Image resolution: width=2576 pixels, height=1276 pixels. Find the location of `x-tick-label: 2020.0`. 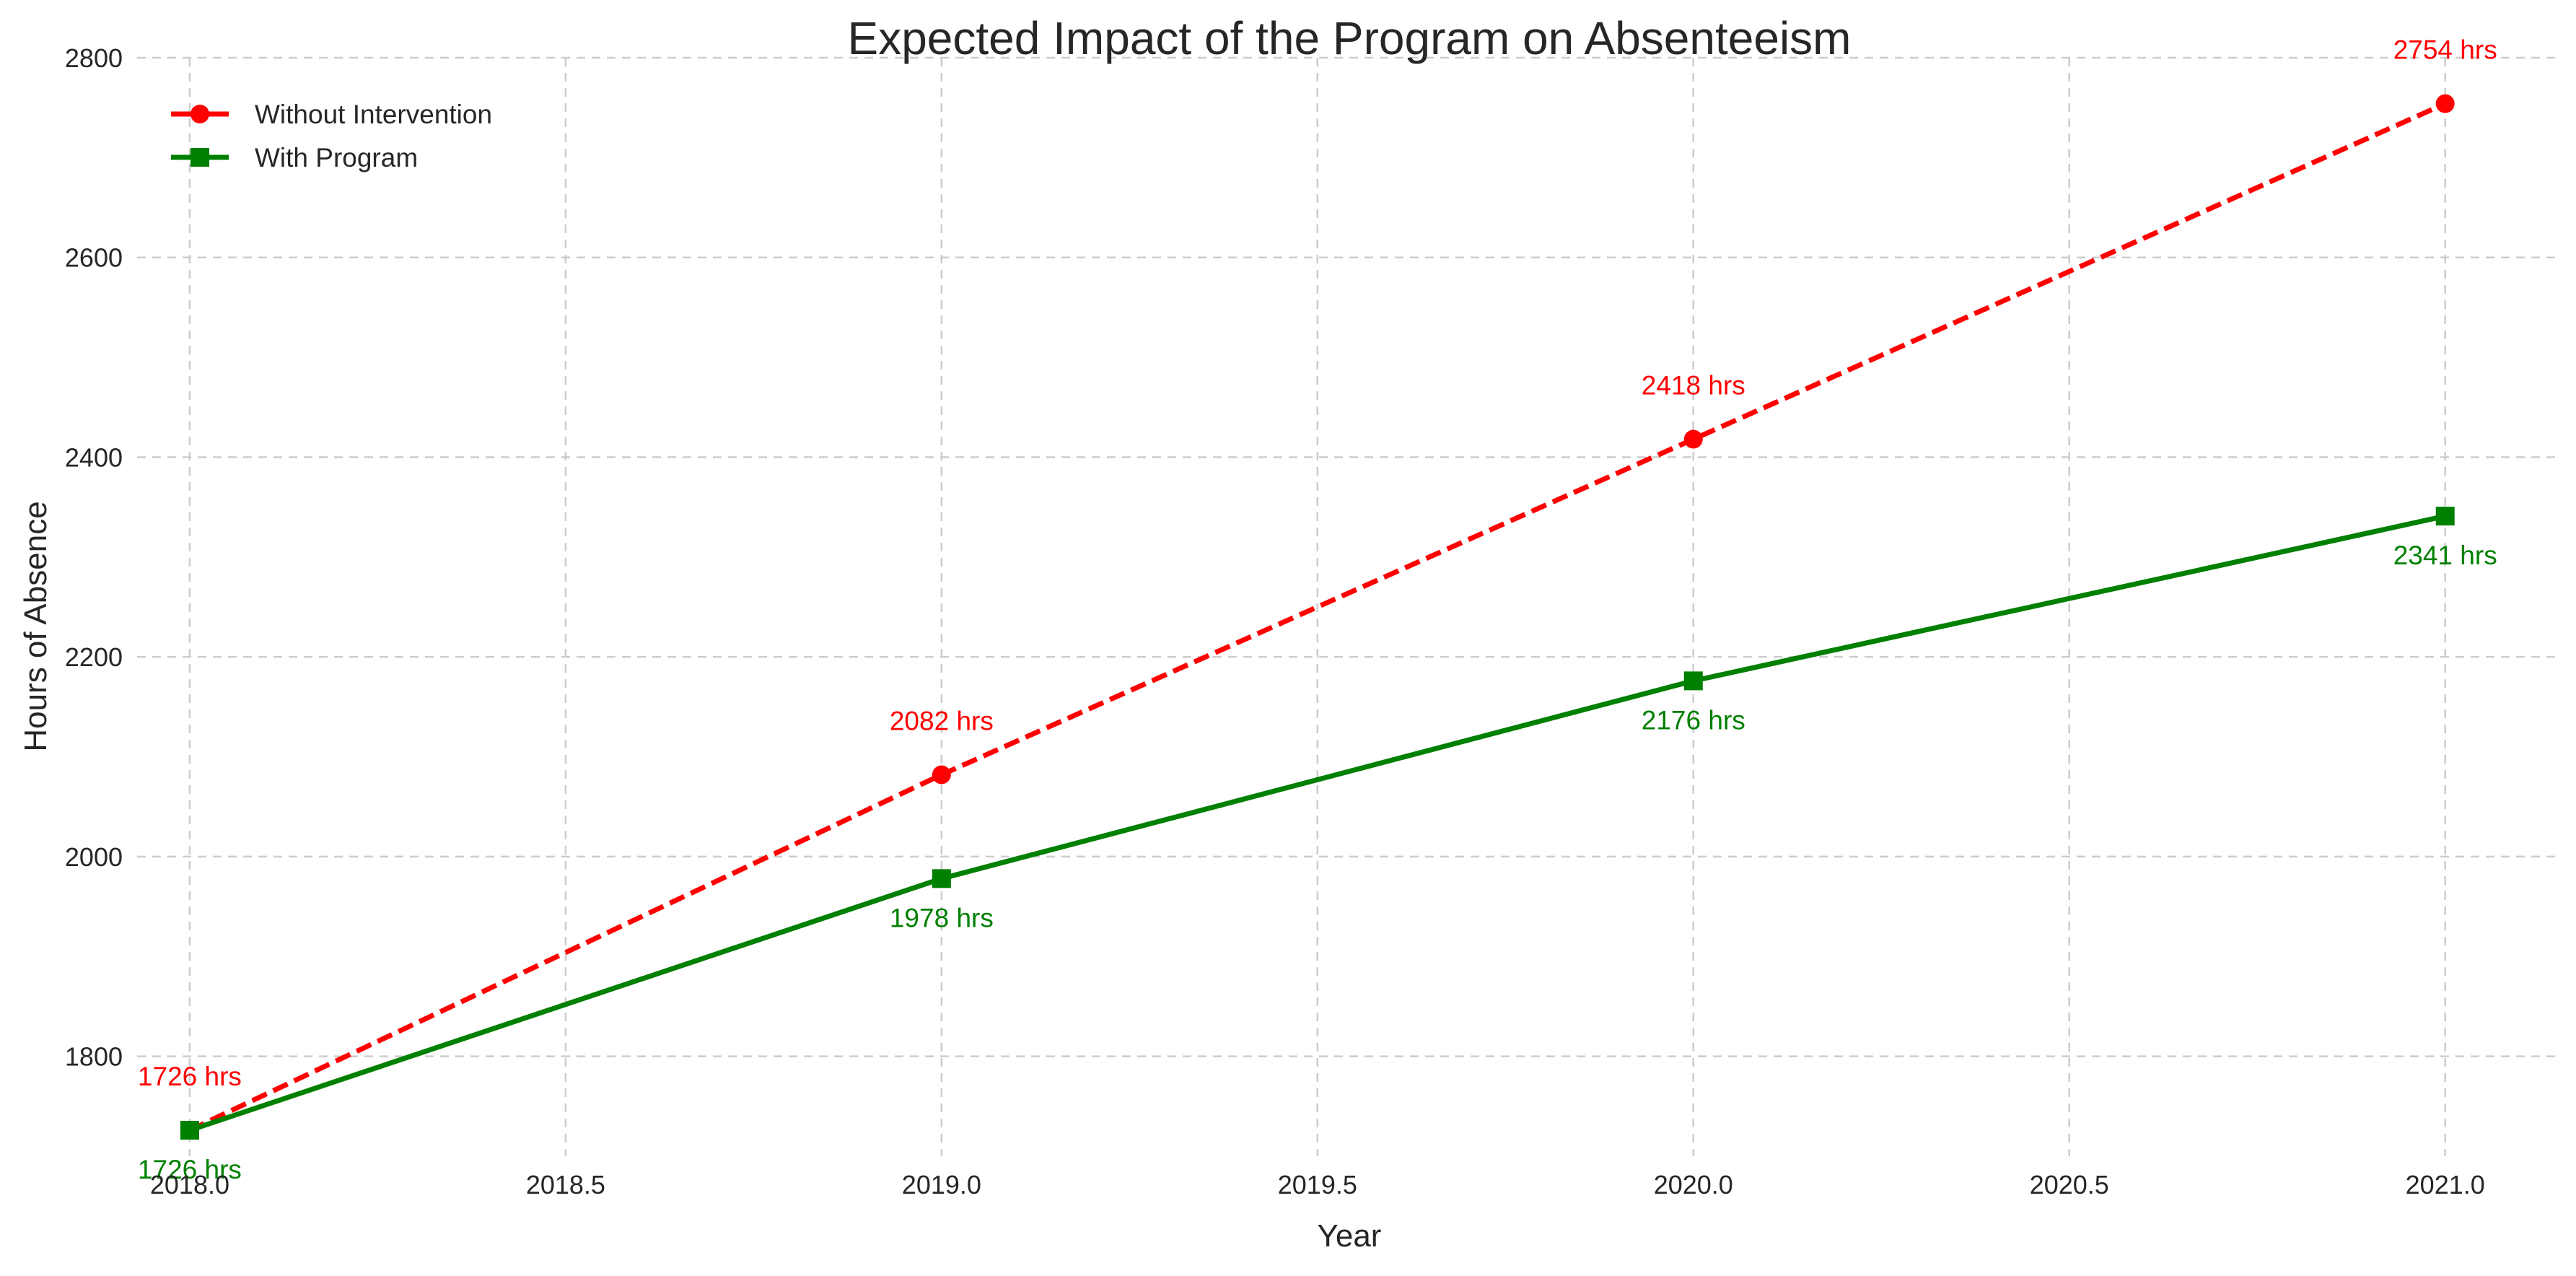

x-tick-label: 2020.0 is located at coordinates (1694, 1184).